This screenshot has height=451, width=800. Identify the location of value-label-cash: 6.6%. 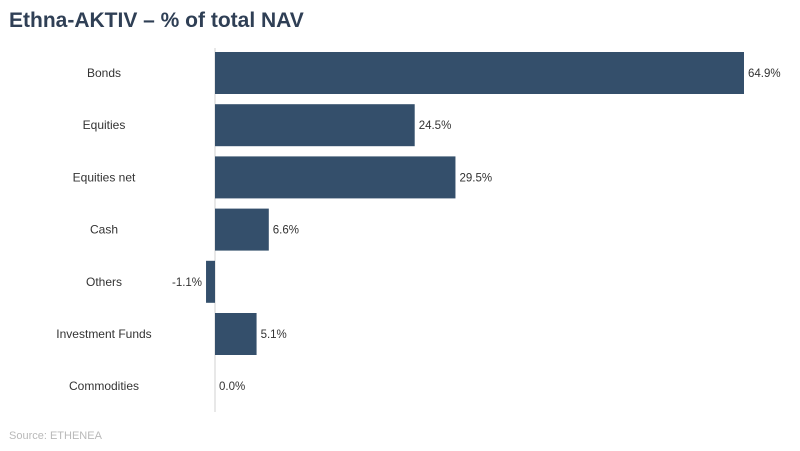
(286, 231).